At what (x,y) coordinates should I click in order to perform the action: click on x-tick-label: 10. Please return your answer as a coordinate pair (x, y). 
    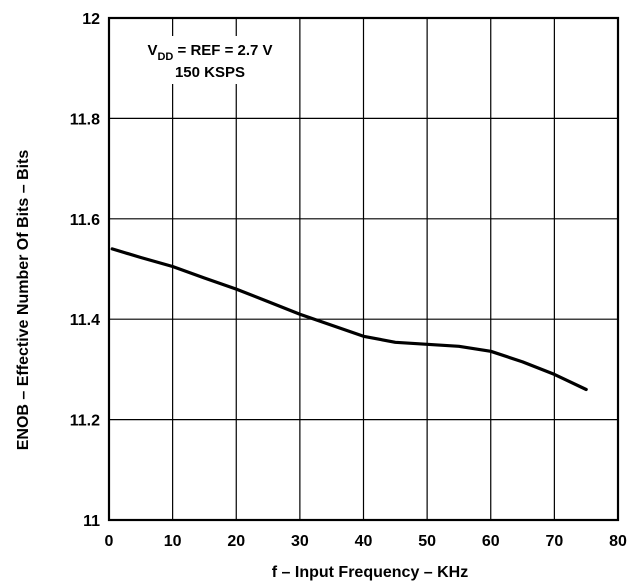
    Looking at the image, I should click on (173, 541).